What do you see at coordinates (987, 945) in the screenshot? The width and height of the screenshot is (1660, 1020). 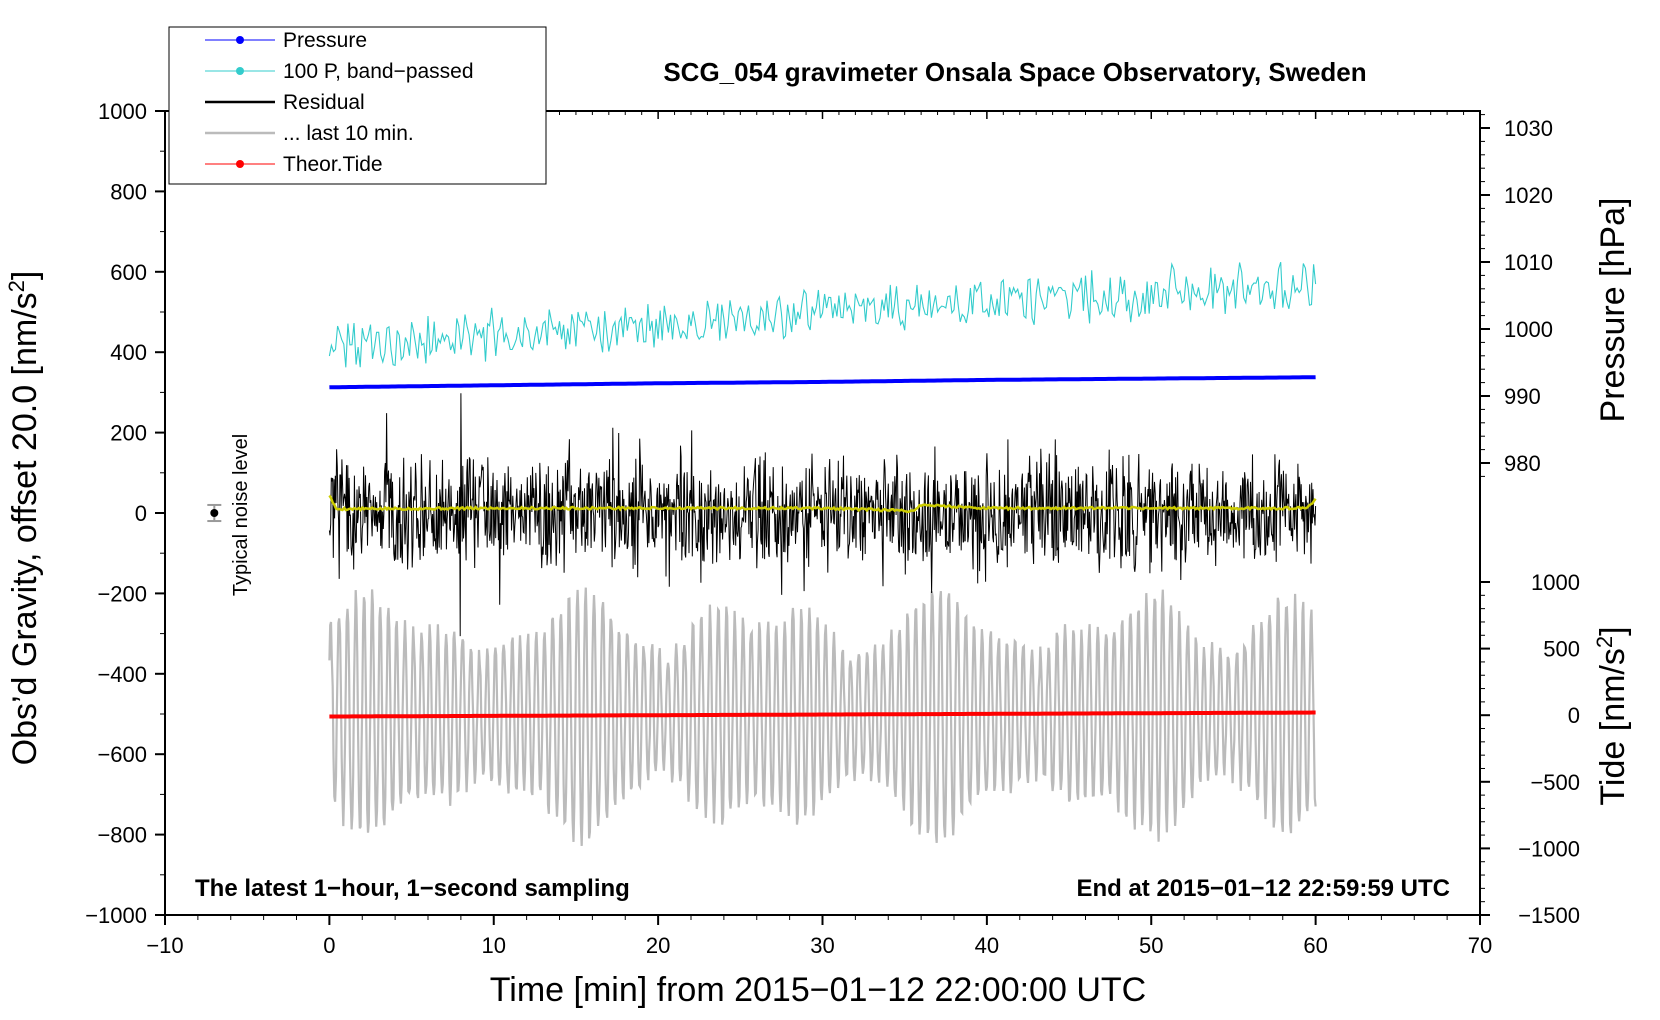 I see `x-tick-label: 40` at bounding box center [987, 945].